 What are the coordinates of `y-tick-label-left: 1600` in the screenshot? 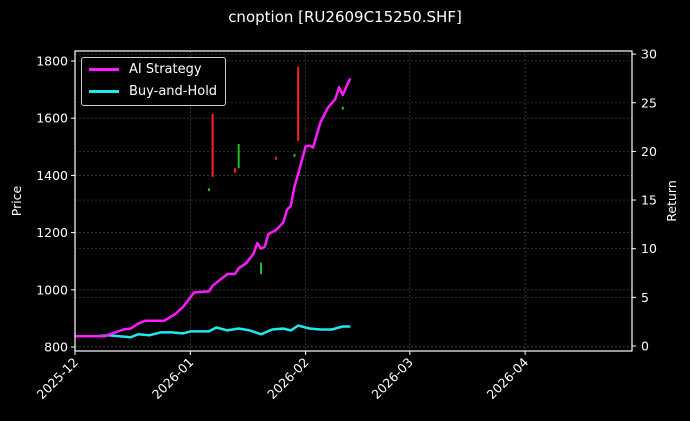 It's located at (52, 118).